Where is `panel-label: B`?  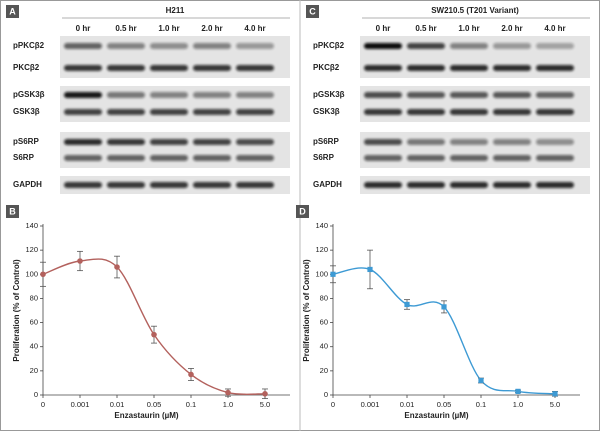
panel-label: B is located at coordinates (12, 211).